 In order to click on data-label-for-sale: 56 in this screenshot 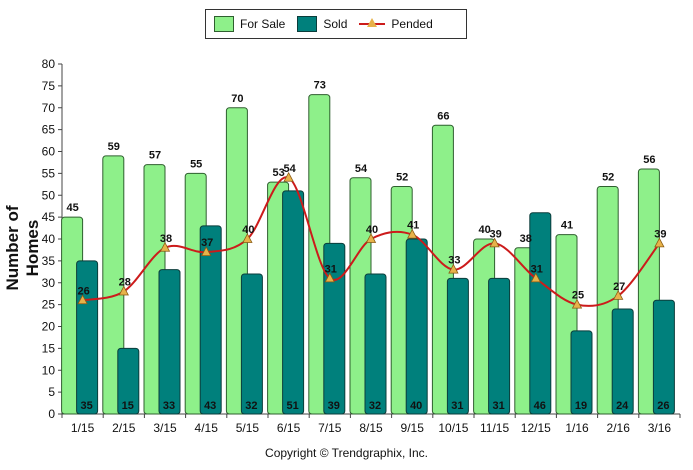, I will do `click(649, 160)`.